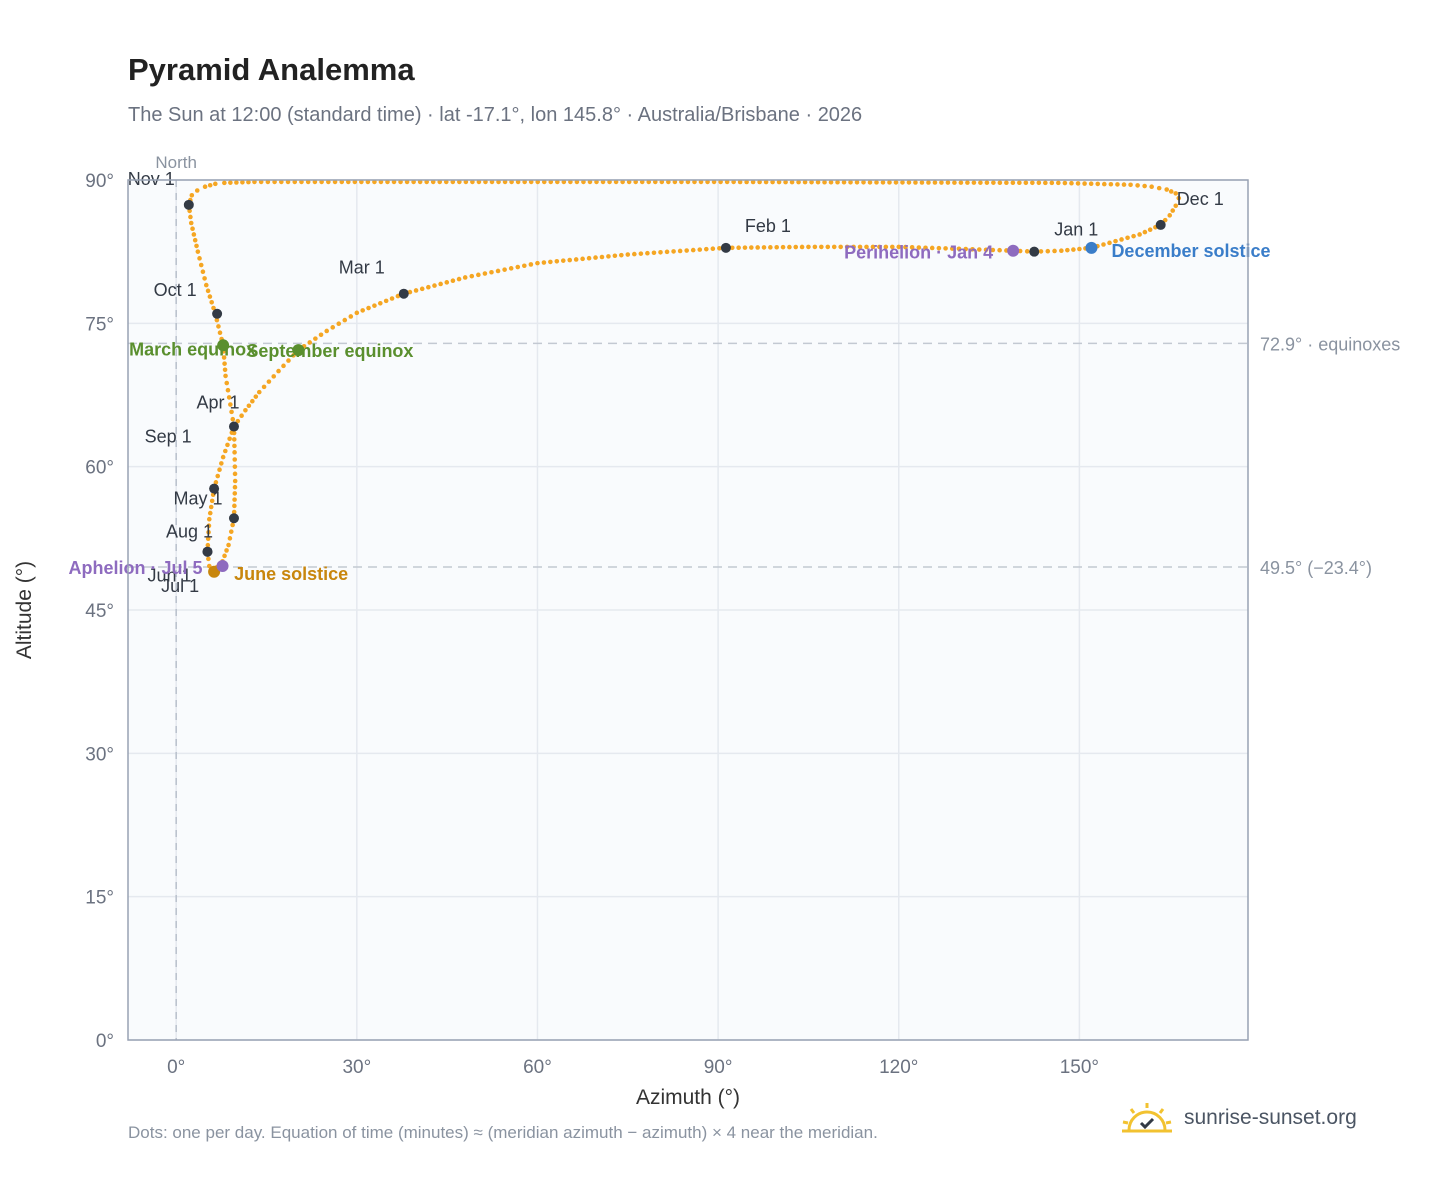  What do you see at coordinates (176, 162) in the screenshot?
I see `meridian-label: North` at bounding box center [176, 162].